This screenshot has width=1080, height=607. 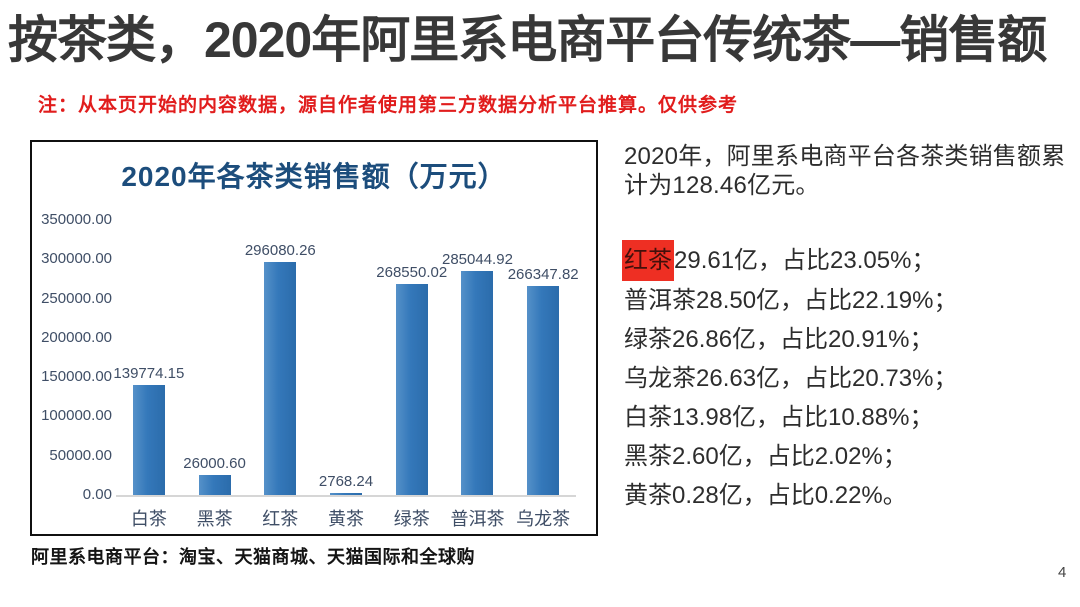 I want to click on bar-column: 268550.02, so click(x=412, y=357).